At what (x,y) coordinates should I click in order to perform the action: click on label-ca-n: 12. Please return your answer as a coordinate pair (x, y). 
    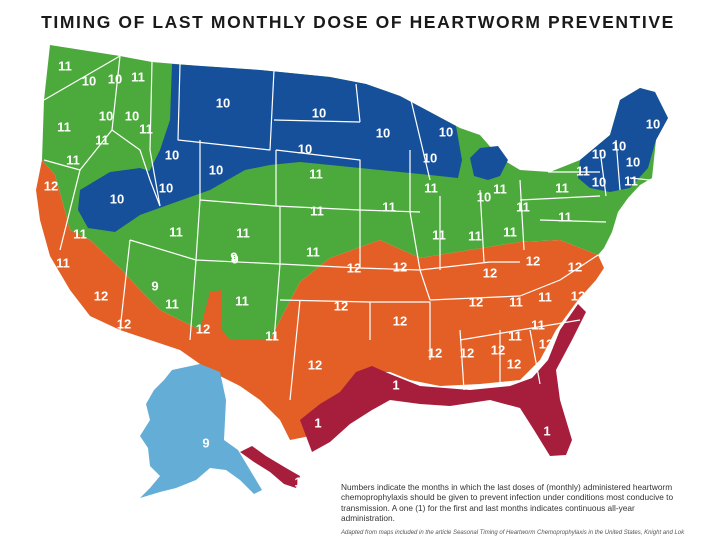
    Looking at the image, I should click on (51, 185).